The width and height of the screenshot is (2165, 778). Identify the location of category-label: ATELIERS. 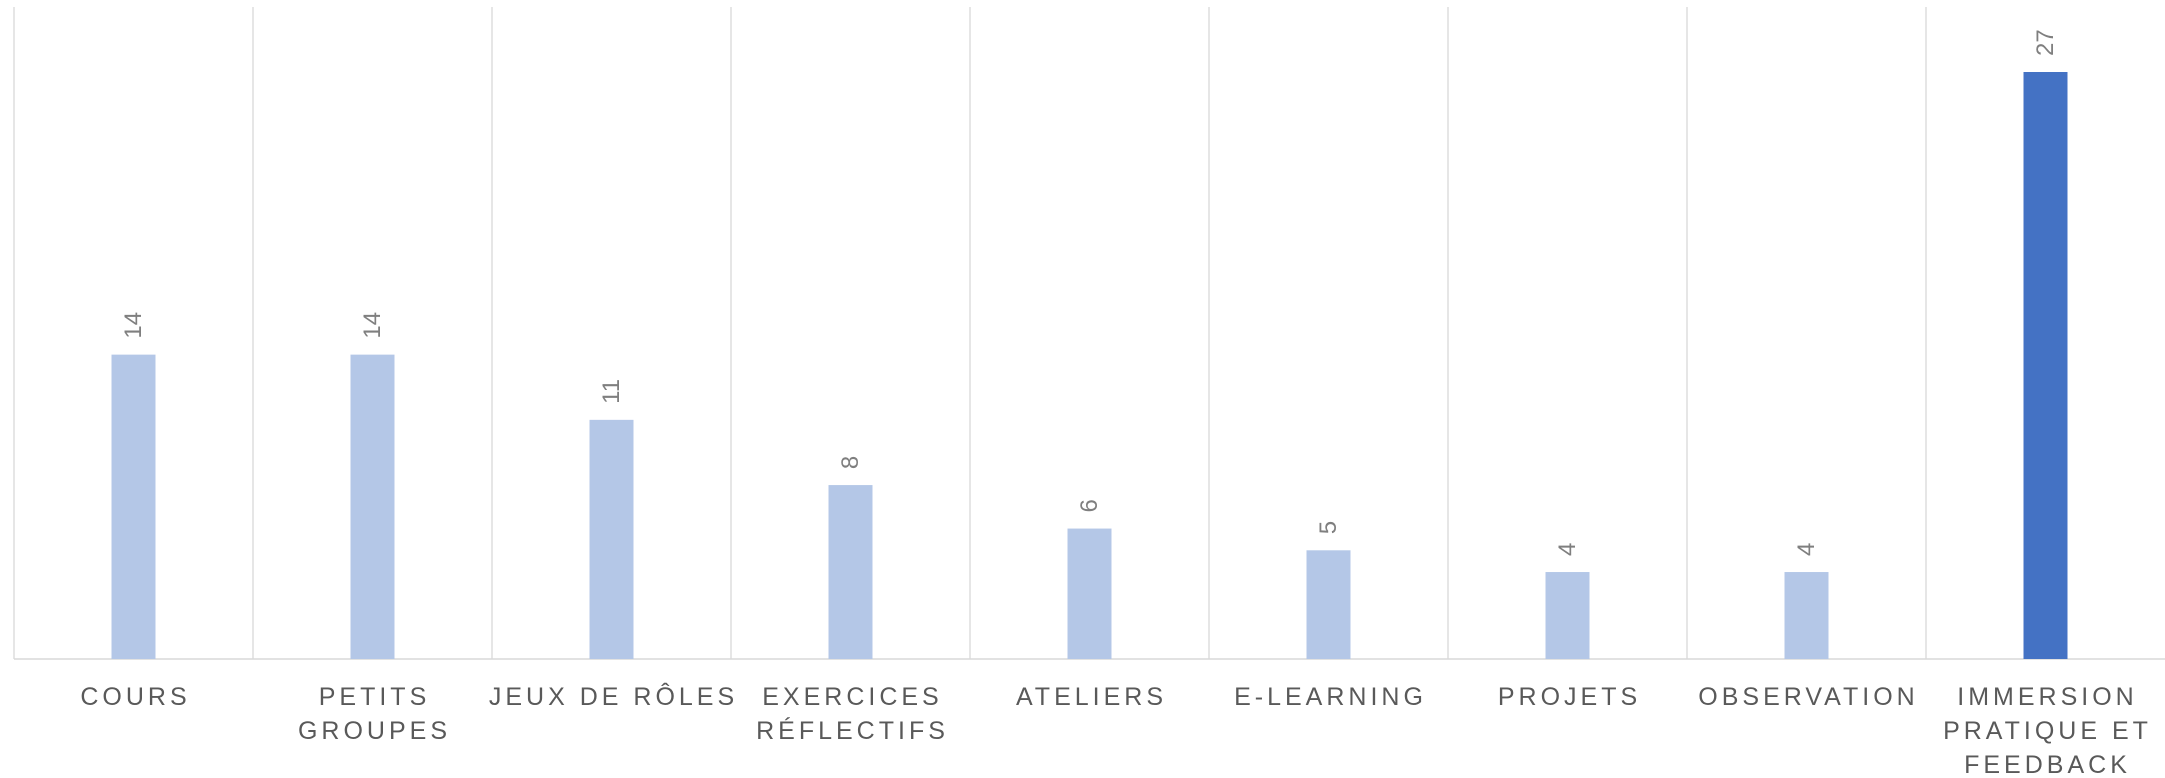
(1091, 697).